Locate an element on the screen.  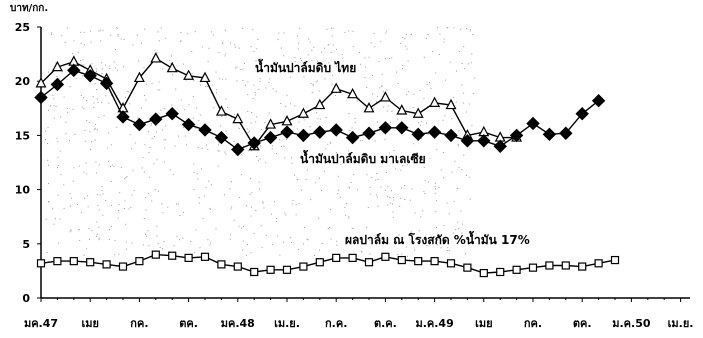
y-tick-label: 15 is located at coordinates (22, 135).